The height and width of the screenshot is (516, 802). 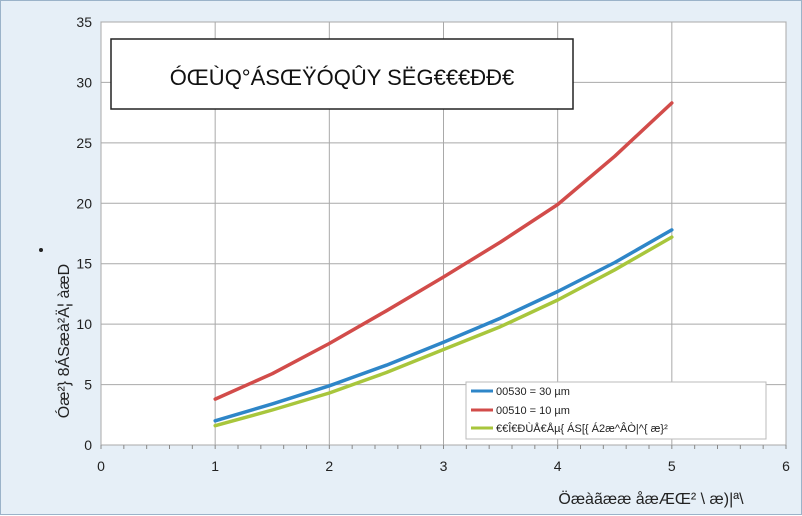 I want to click on y-tick-label: 20, so click(x=84, y=203).